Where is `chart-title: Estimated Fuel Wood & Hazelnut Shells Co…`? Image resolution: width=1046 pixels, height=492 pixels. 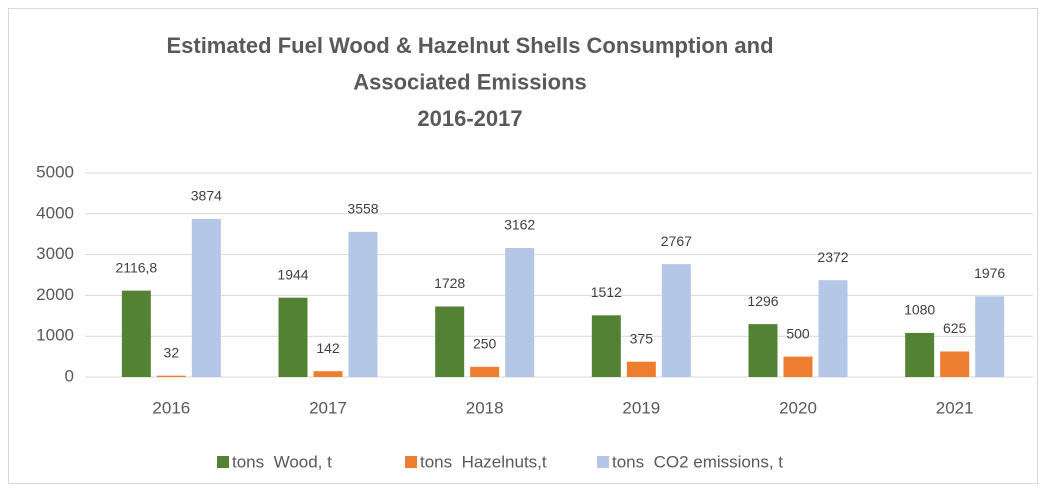
chart-title: Estimated Fuel Wood & Hazelnut Shells Co… is located at coordinates (469, 45).